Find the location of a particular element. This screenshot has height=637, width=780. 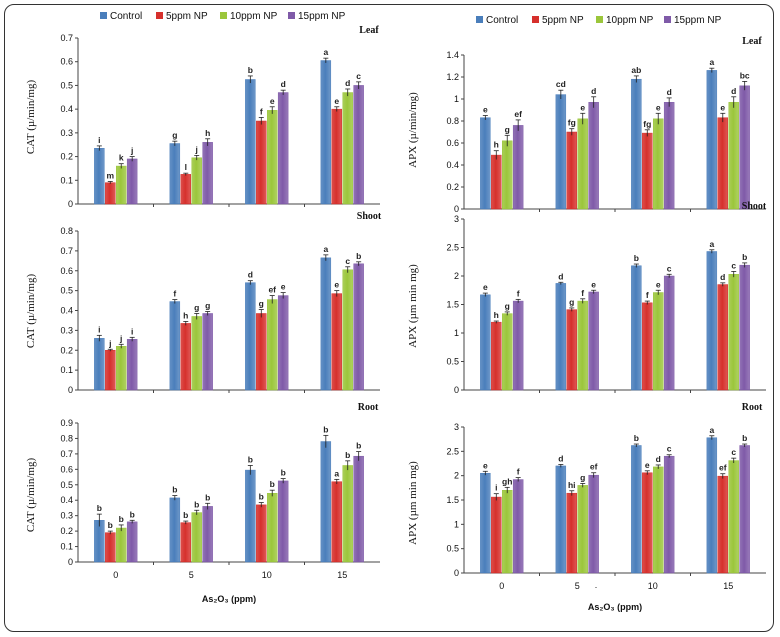

bar-cat-shoot-10-s1 is located at coordinates (261, 352).